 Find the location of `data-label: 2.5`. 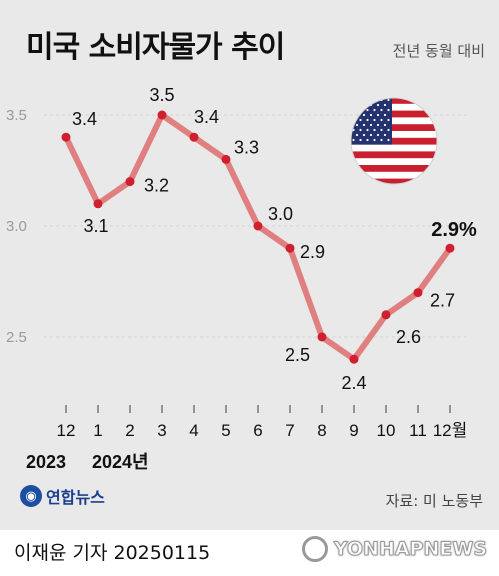

data-label: 2.5 is located at coordinates (297, 355).